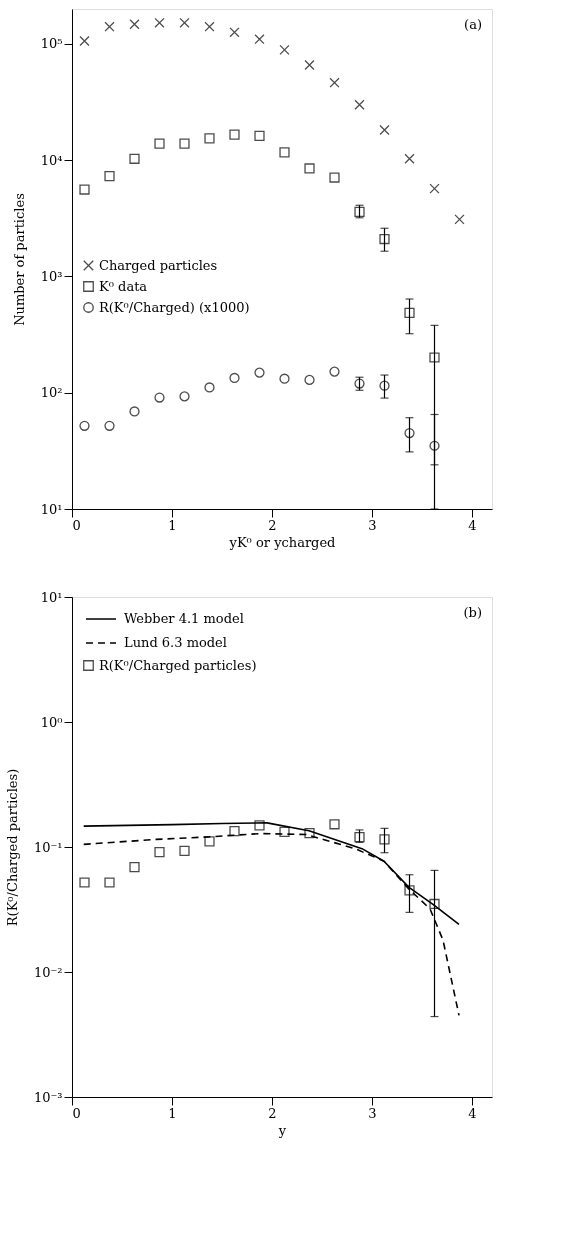 The image size is (576, 1260). What do you see at coordinates (282, 1130) in the screenshot?
I see `x-axis-title: y` at bounding box center [282, 1130].